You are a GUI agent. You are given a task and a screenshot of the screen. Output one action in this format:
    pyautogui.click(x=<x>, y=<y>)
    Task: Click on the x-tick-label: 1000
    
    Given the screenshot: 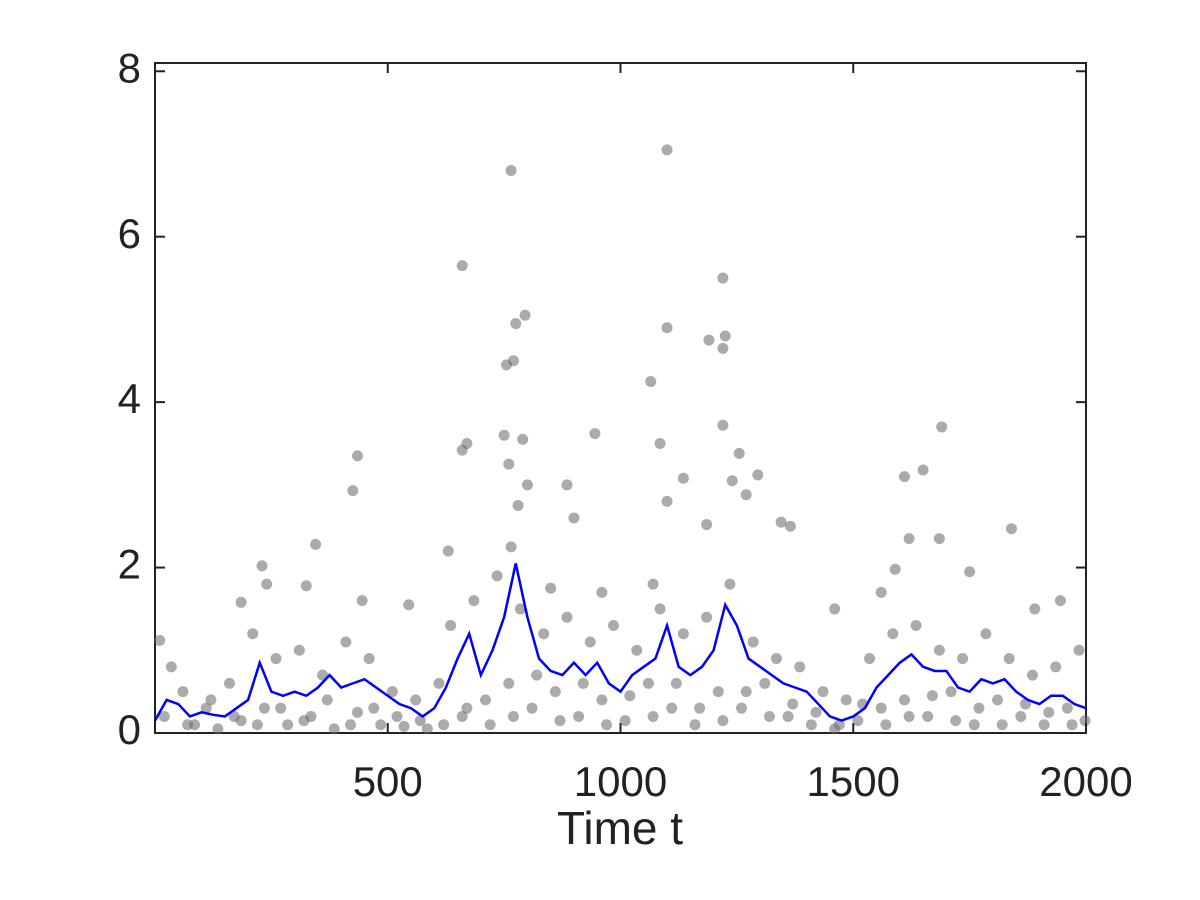 What is the action you would take?
    pyautogui.click(x=620, y=781)
    